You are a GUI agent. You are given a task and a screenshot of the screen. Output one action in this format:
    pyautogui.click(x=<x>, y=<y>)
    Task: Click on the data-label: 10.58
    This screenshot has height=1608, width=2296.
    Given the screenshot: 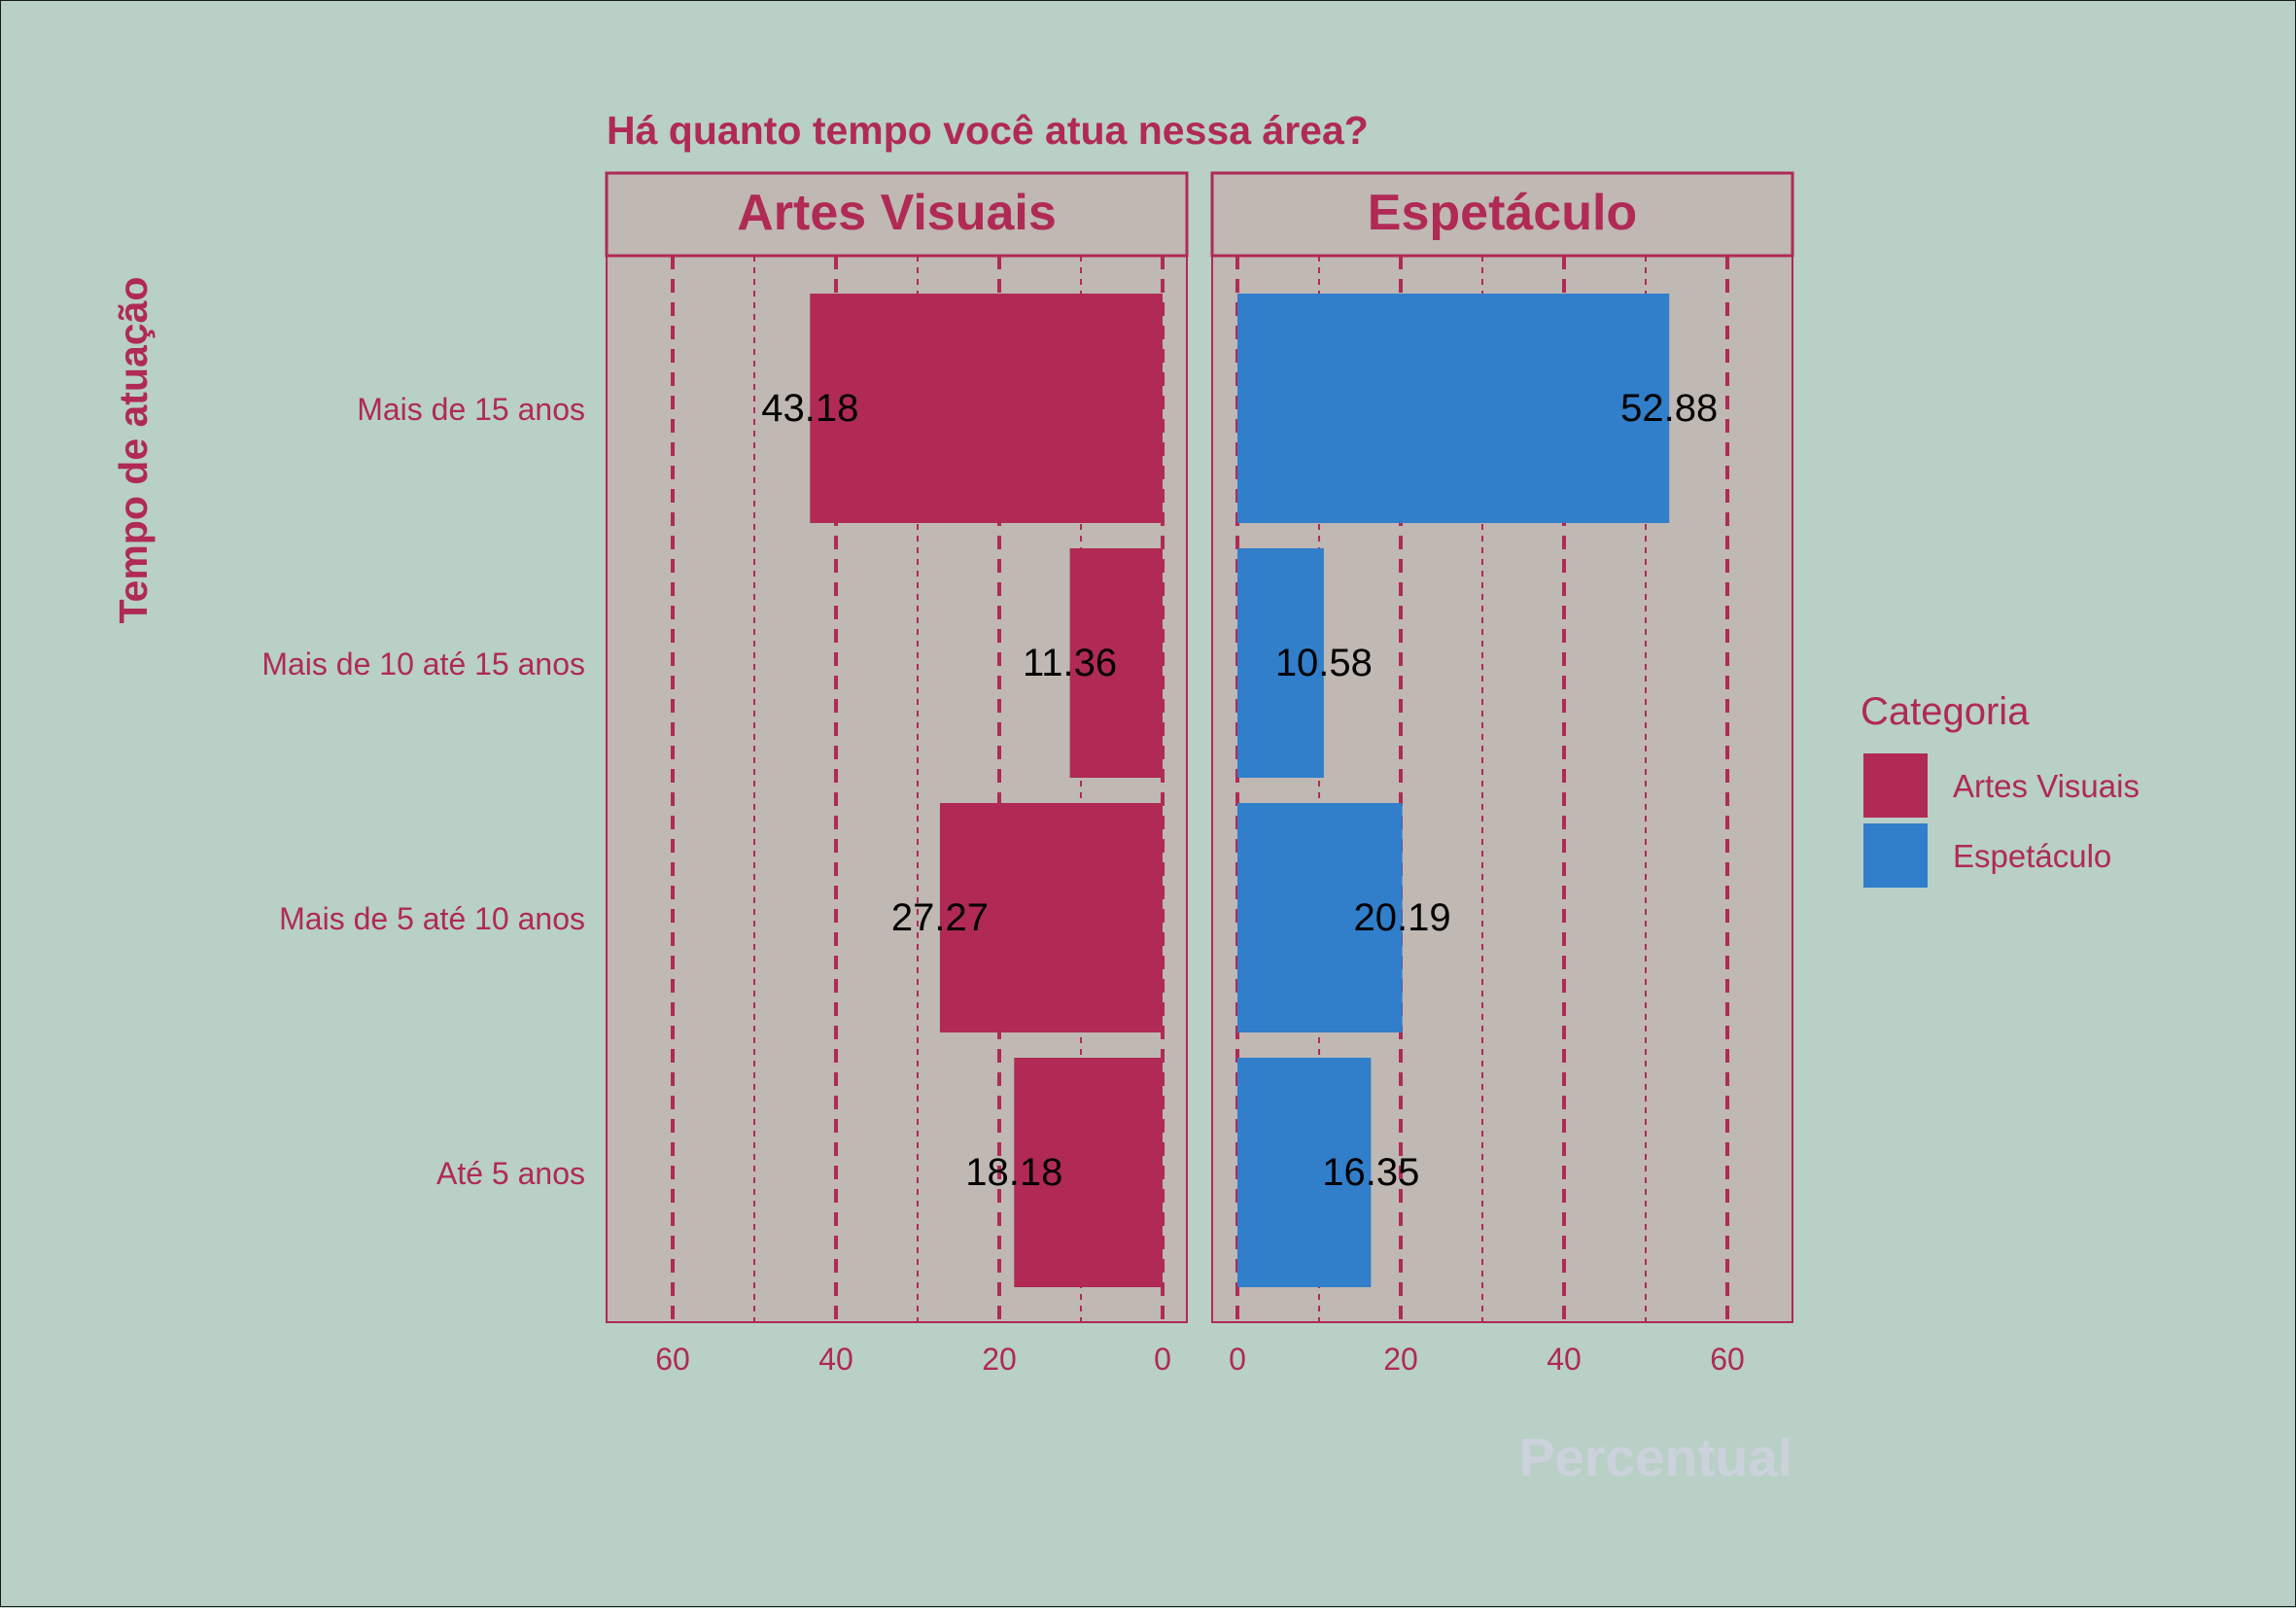 What is the action you would take?
    pyautogui.click(x=1324, y=663)
    